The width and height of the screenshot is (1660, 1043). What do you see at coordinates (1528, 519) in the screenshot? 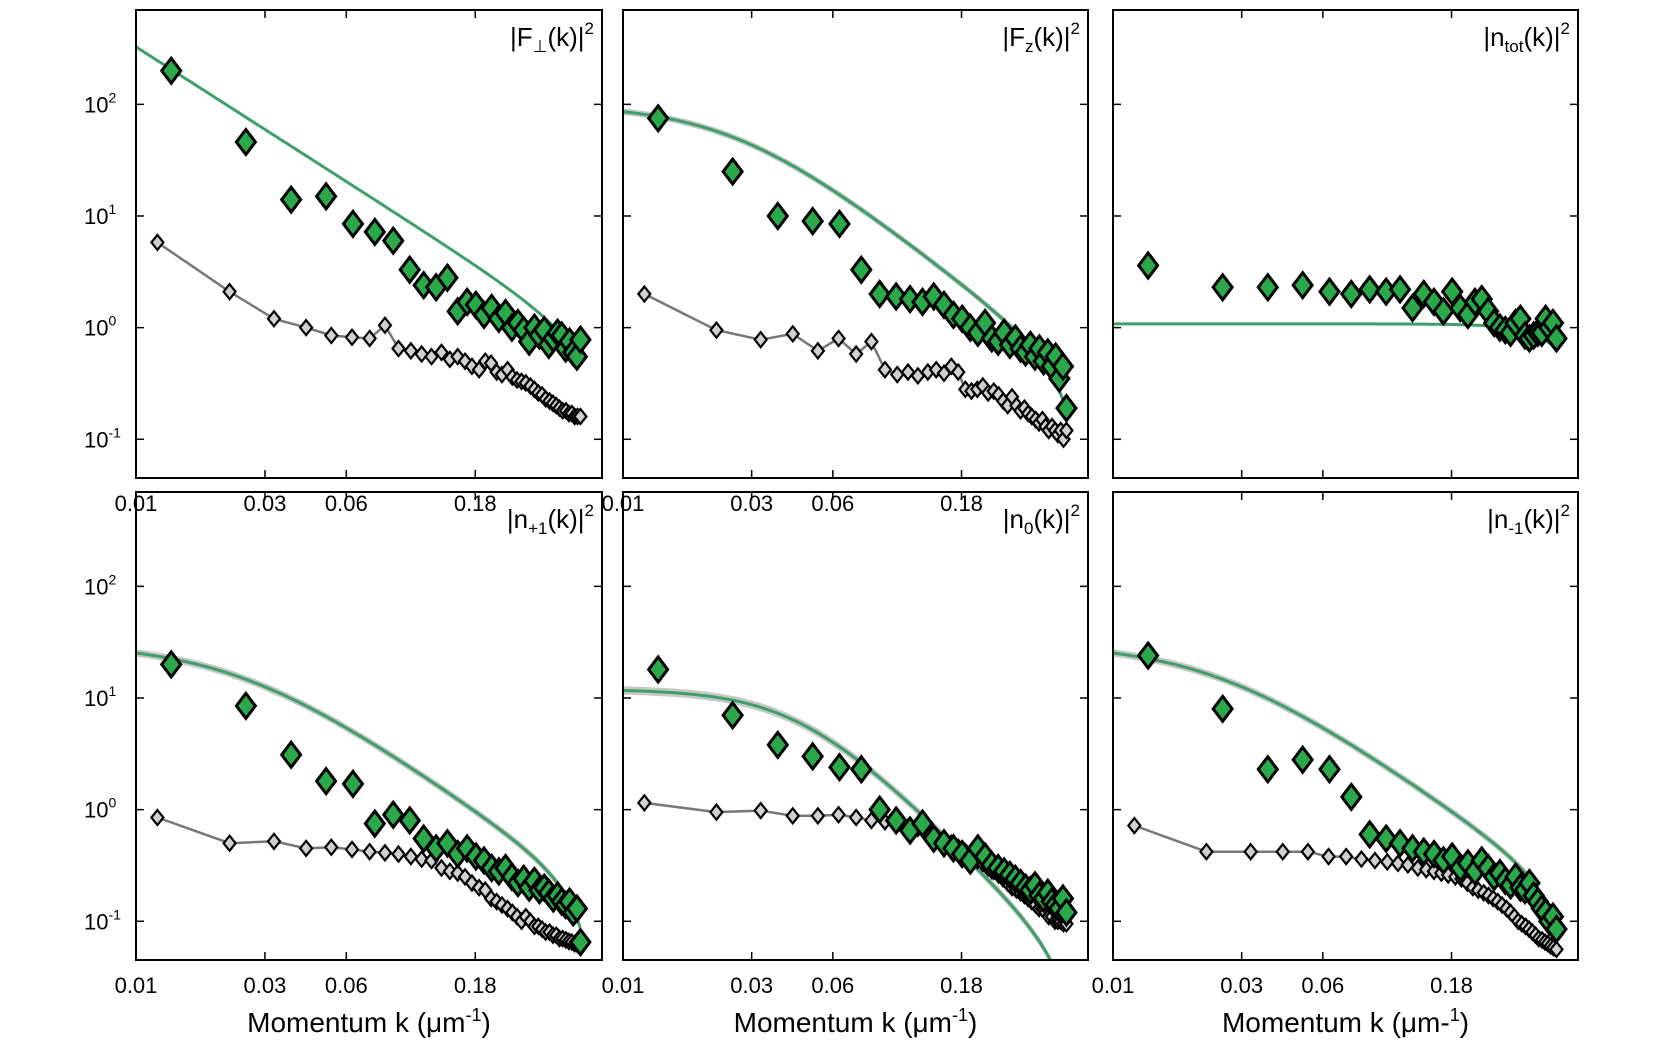
I see `panel-title: |n-1(k)|2` at bounding box center [1528, 519].